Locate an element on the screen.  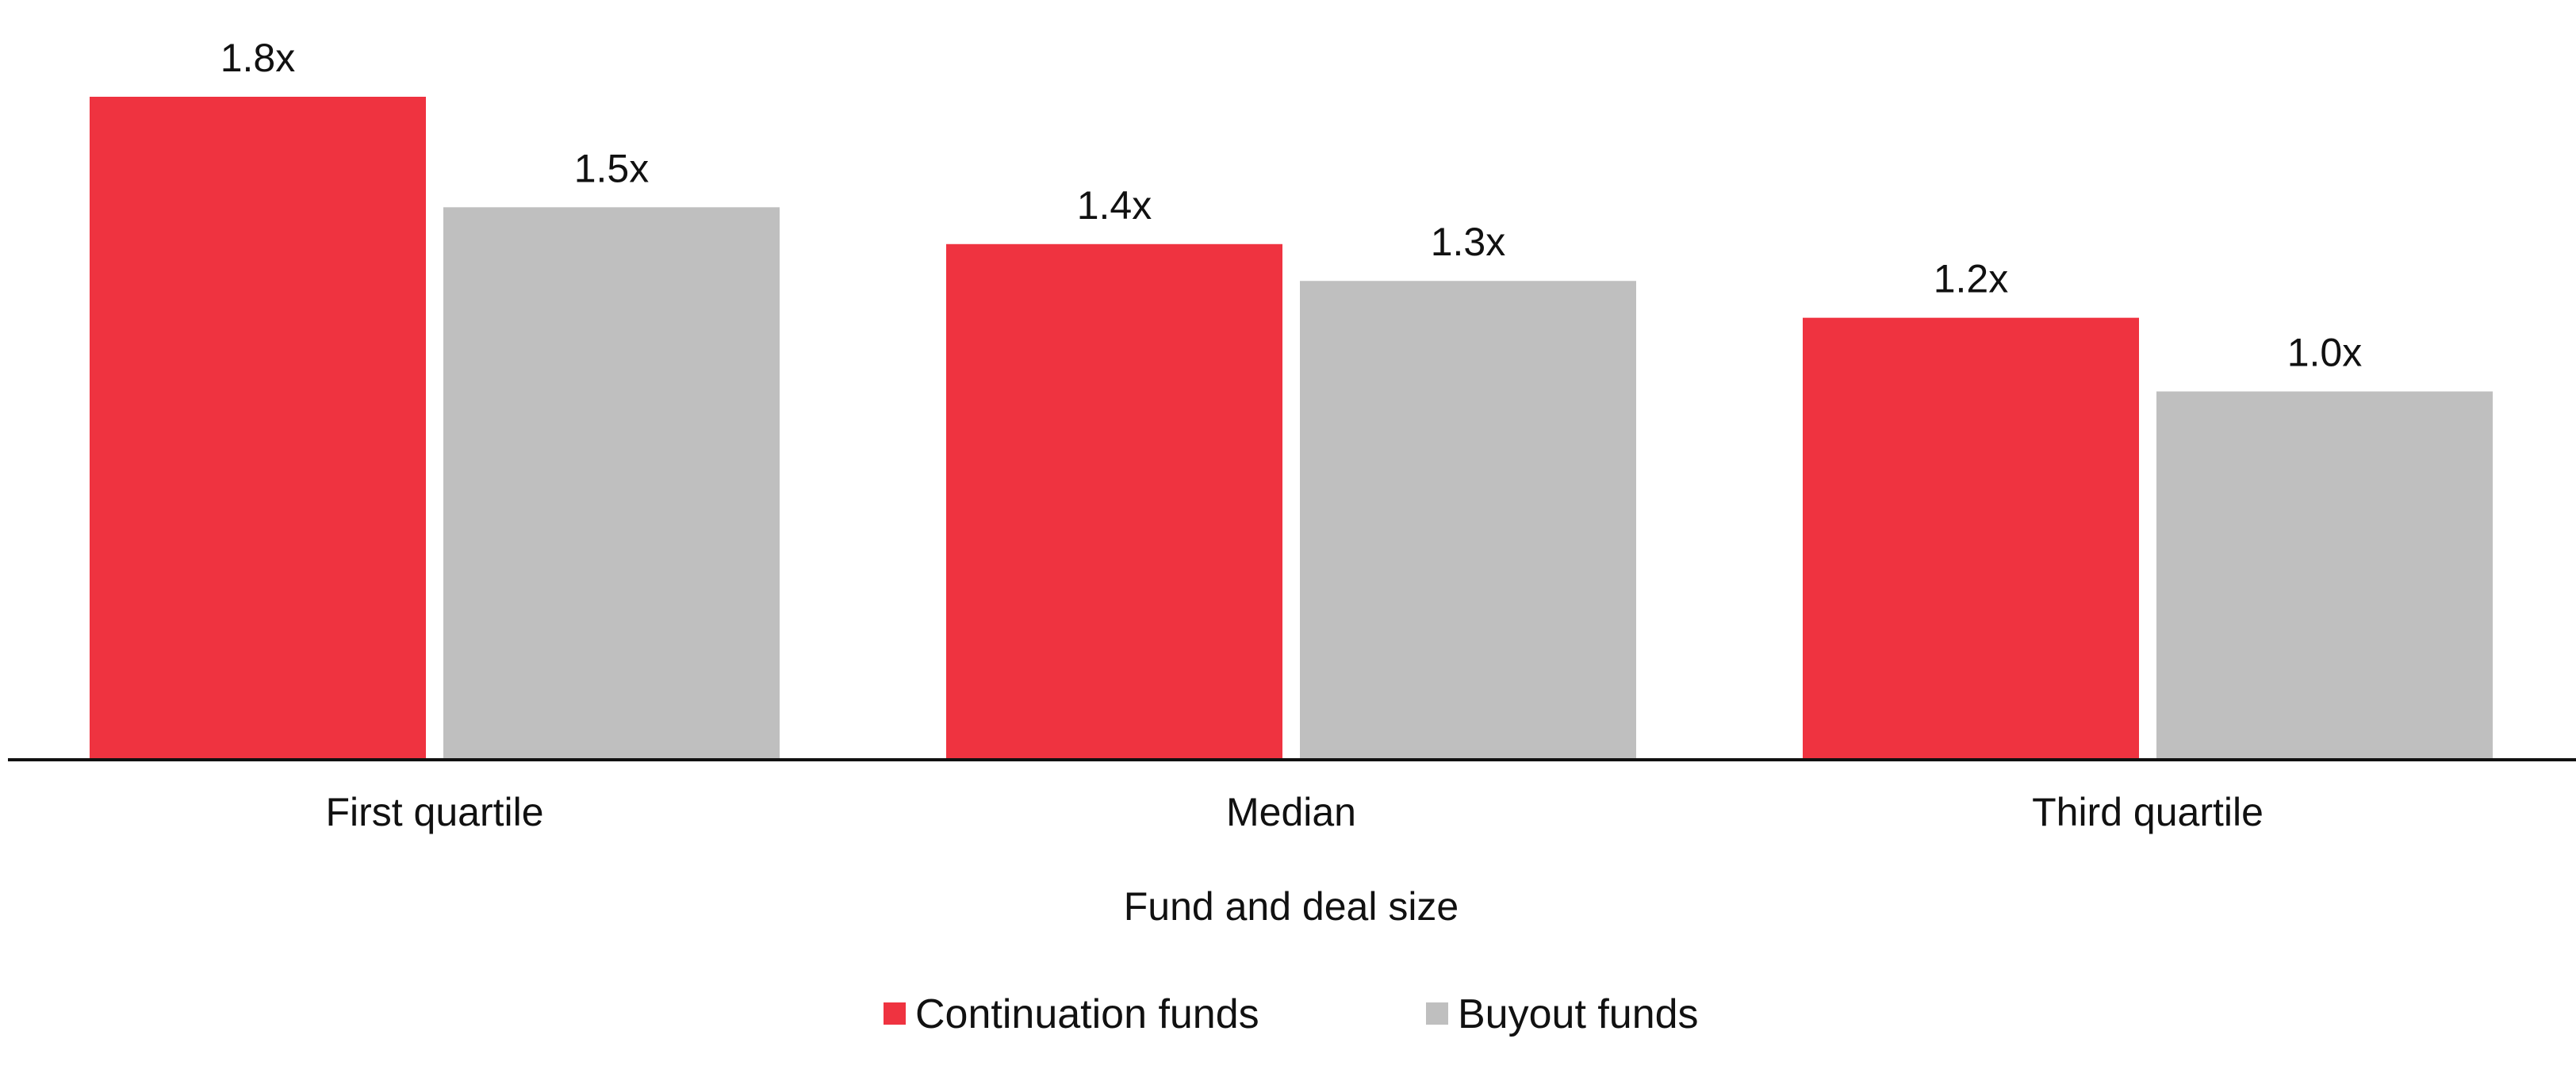
category-label-median: Median is located at coordinates (1291, 812).